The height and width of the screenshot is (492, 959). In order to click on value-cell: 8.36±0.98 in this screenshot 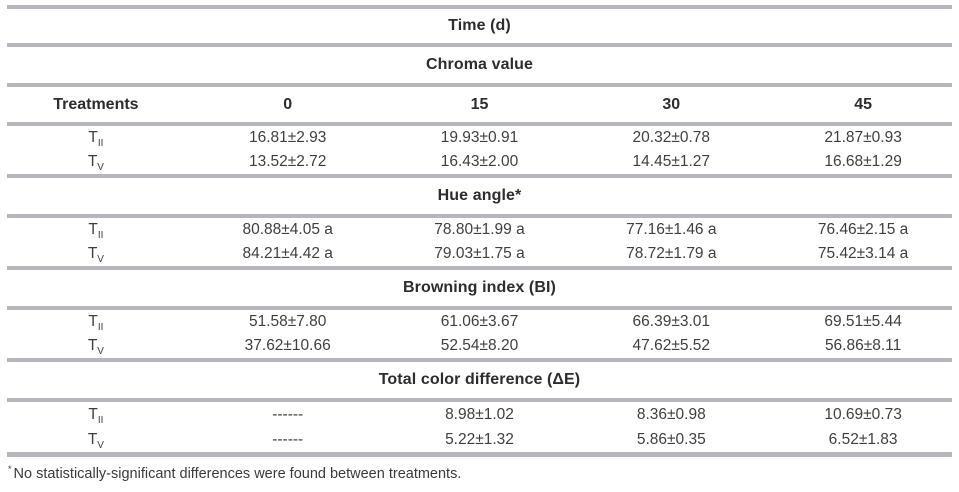, I will do `click(671, 414)`.